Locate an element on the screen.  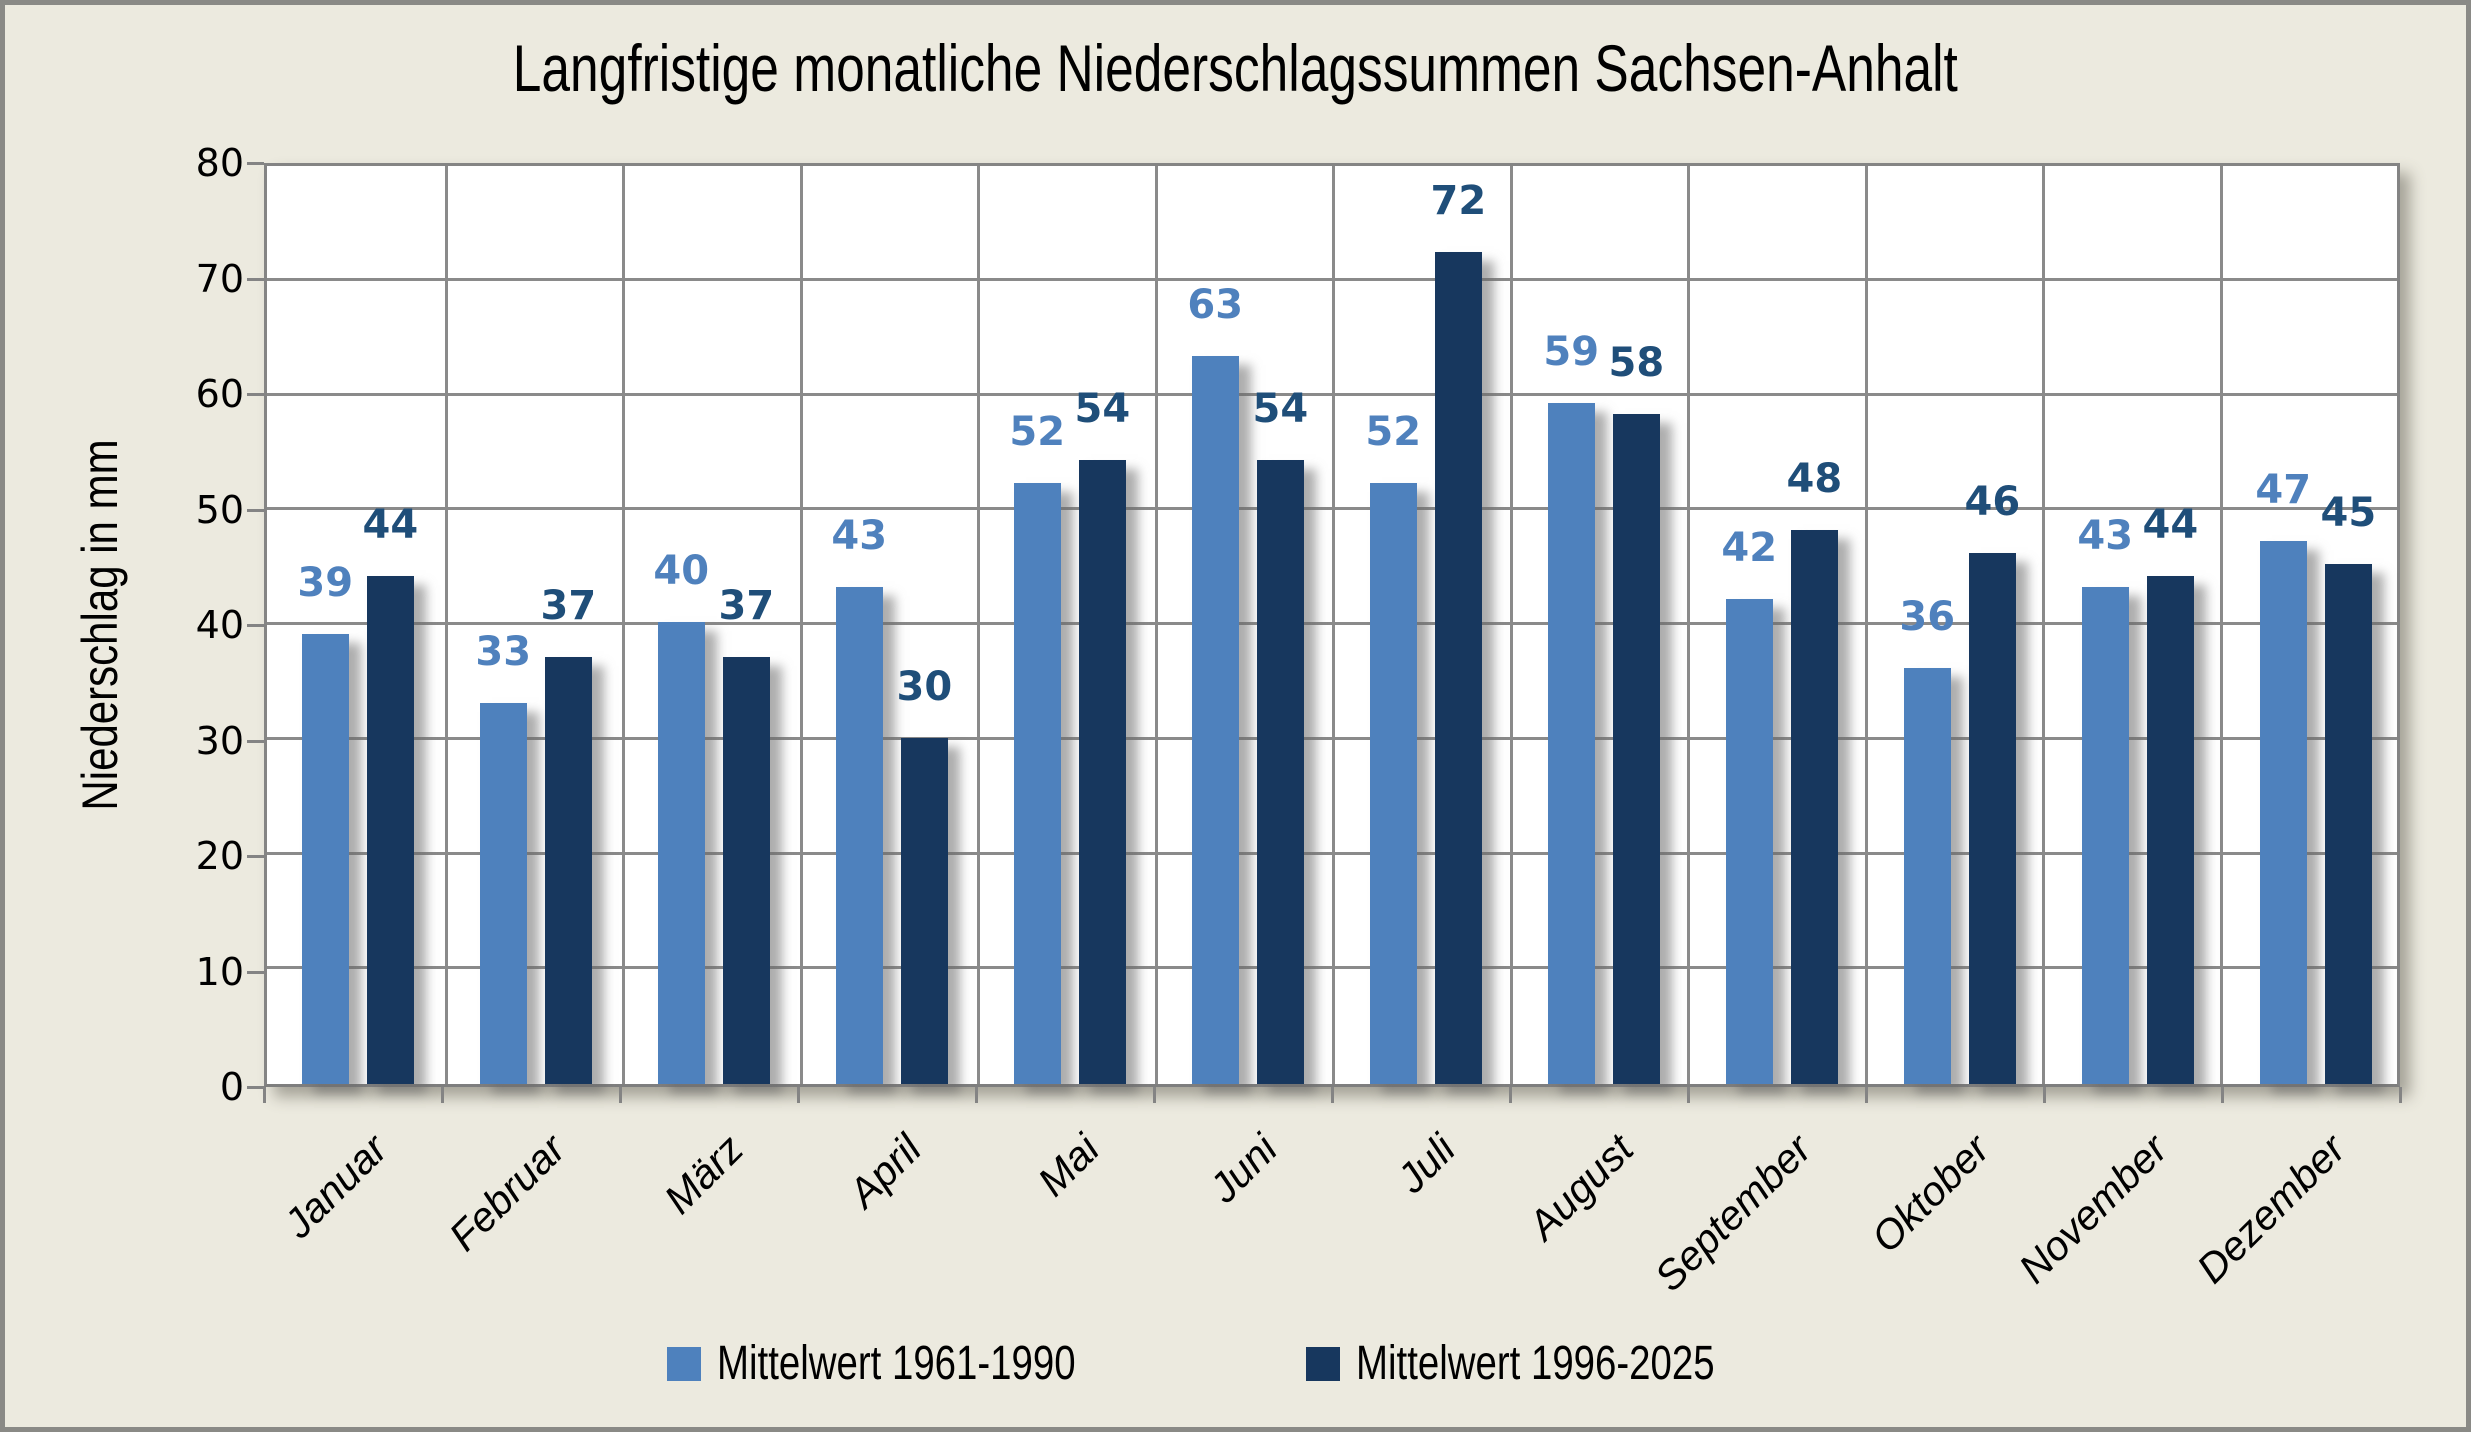
legend-entry: Mittelwert 1961-1990 is located at coordinates (916, 1363).